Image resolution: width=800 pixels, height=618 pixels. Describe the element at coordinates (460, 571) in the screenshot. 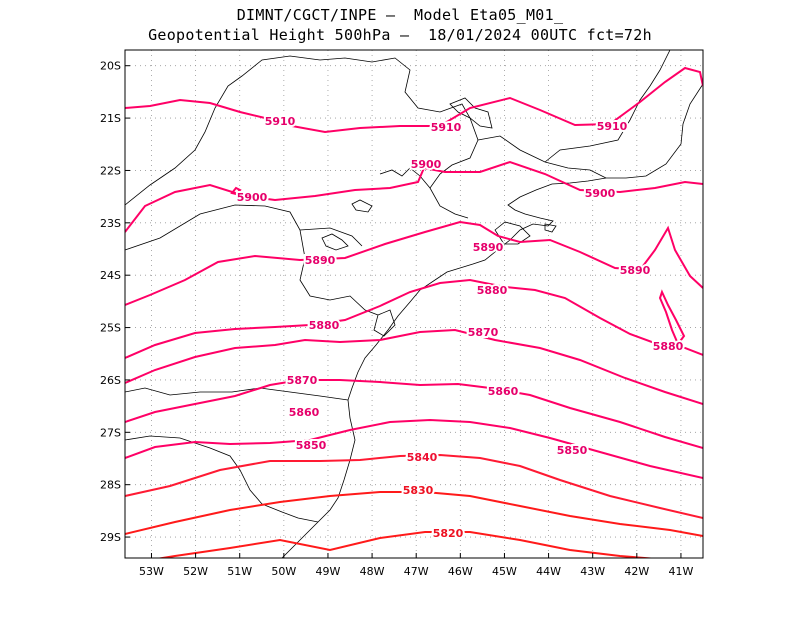

I see `x-tick-label: 46W` at that location.